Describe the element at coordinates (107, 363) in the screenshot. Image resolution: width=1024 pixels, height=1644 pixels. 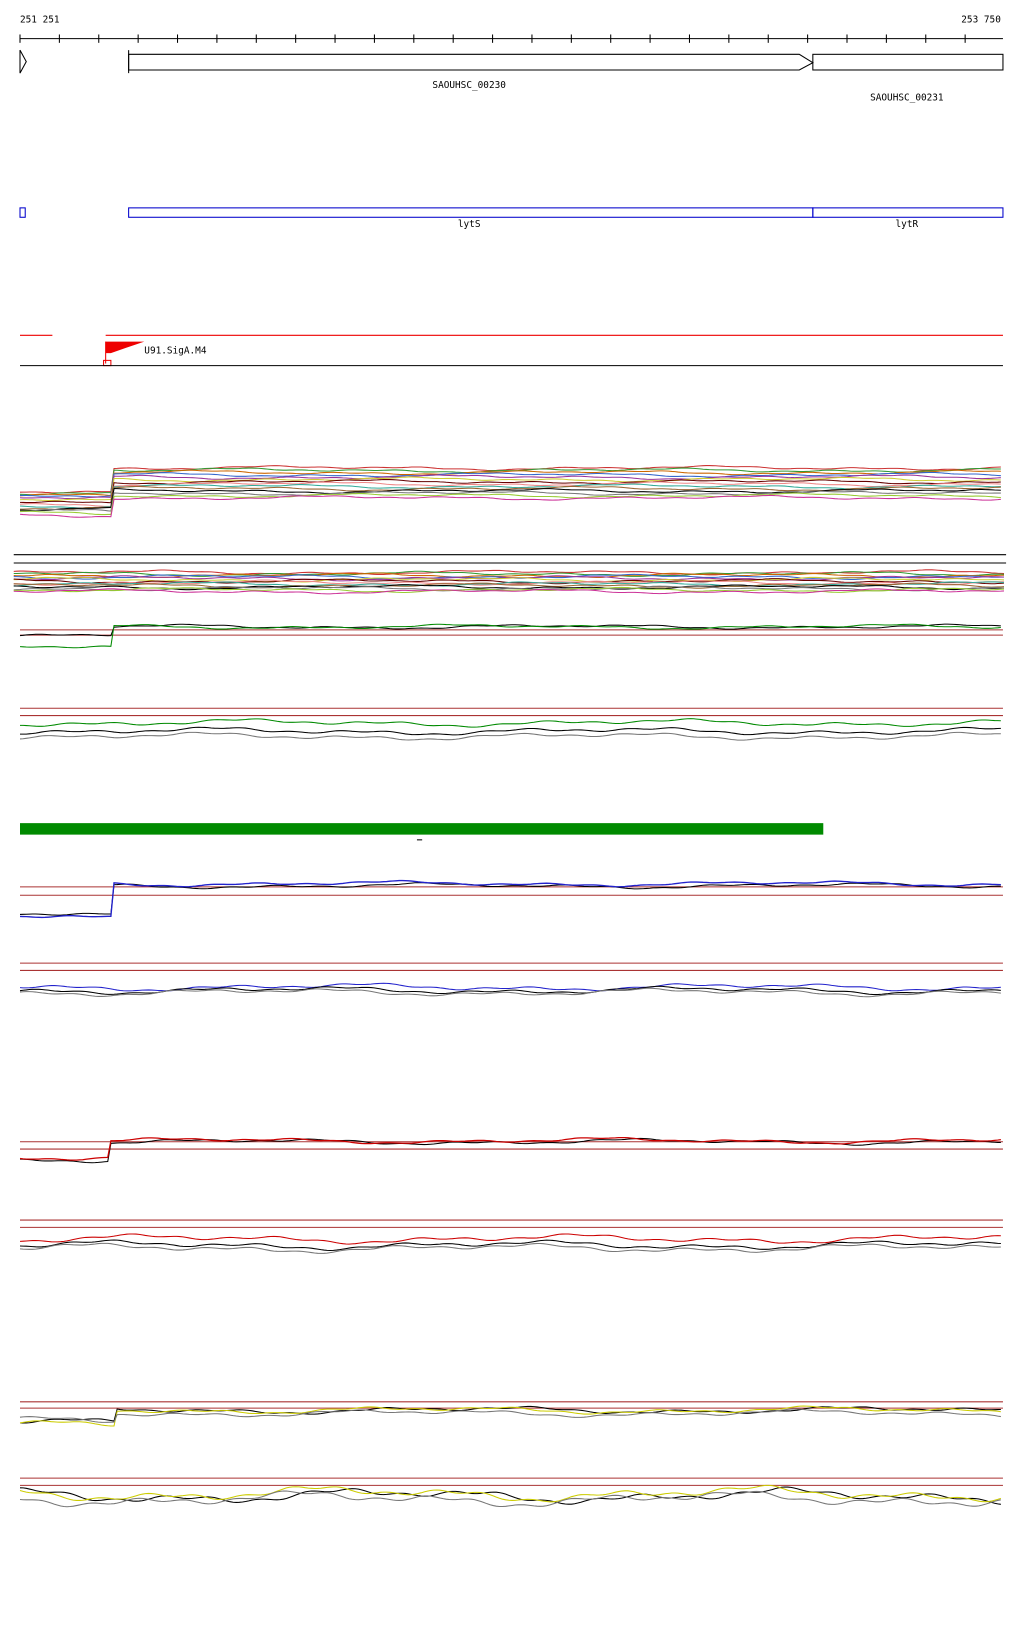
I see `promoter-base` at that location.